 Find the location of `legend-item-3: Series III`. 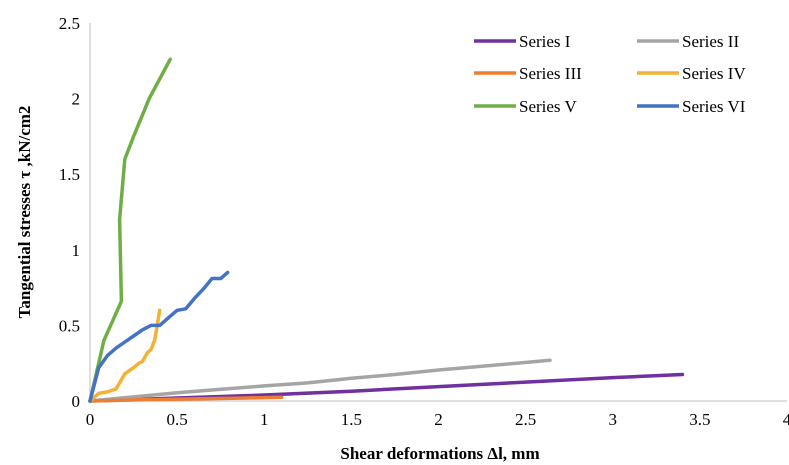

legend-item-3: Series III is located at coordinates (528, 73).